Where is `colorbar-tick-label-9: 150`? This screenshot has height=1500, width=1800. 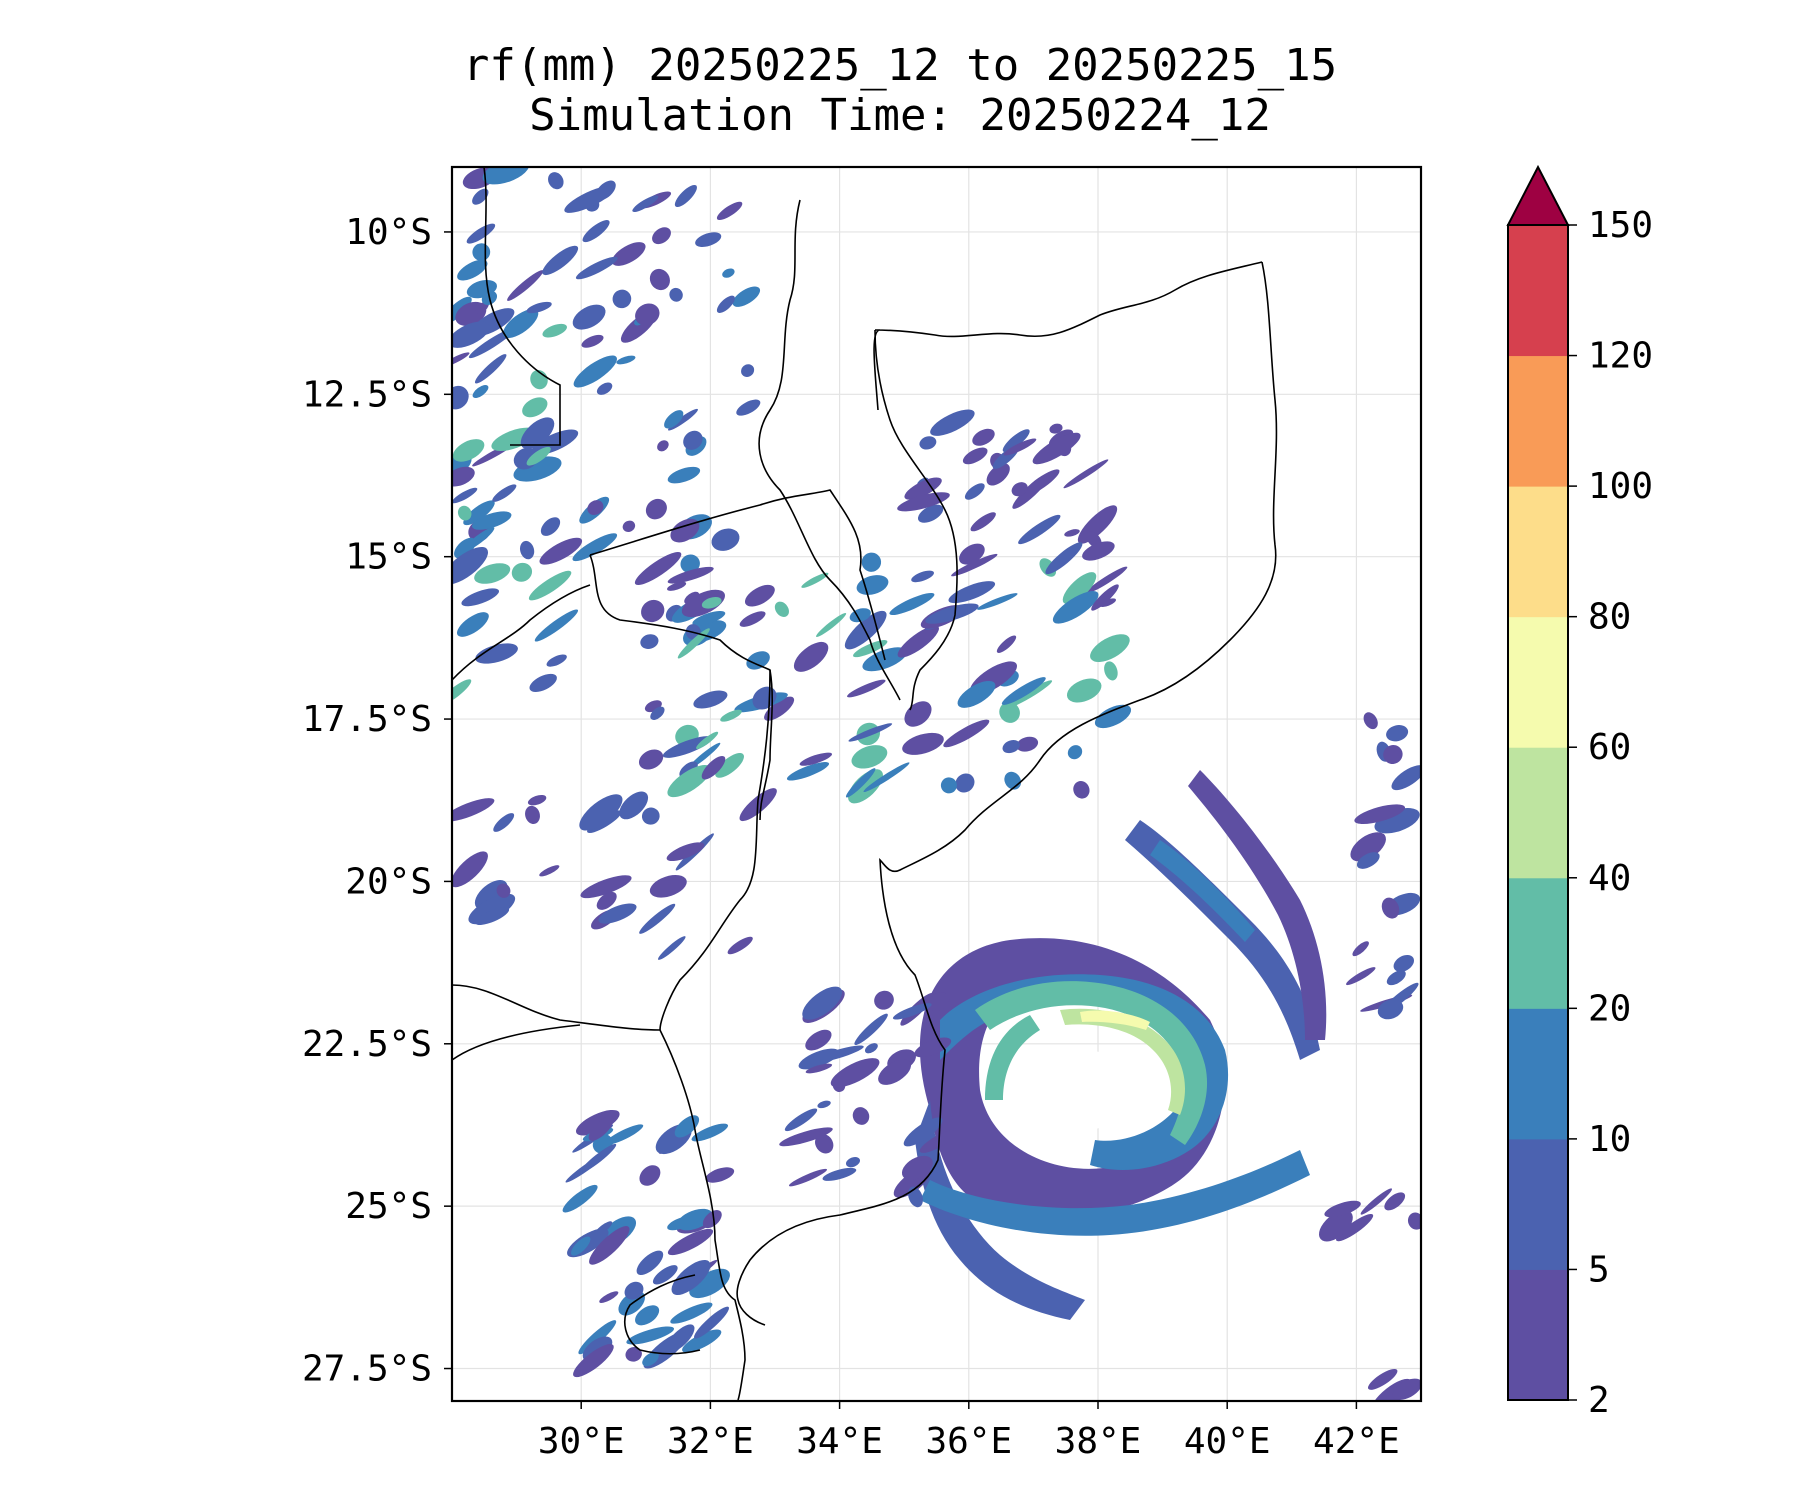 colorbar-tick-label-9: 150 is located at coordinates (1620, 225).